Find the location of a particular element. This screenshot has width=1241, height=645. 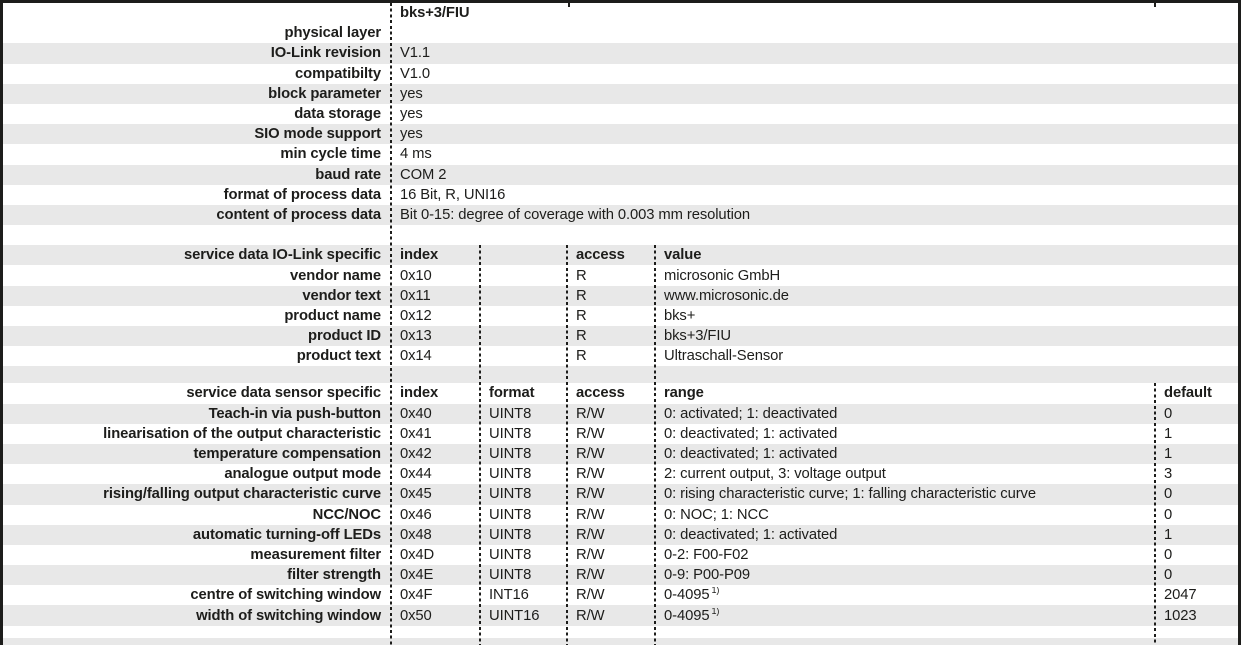

cell-index: 0x4E is located at coordinates (417, 575).